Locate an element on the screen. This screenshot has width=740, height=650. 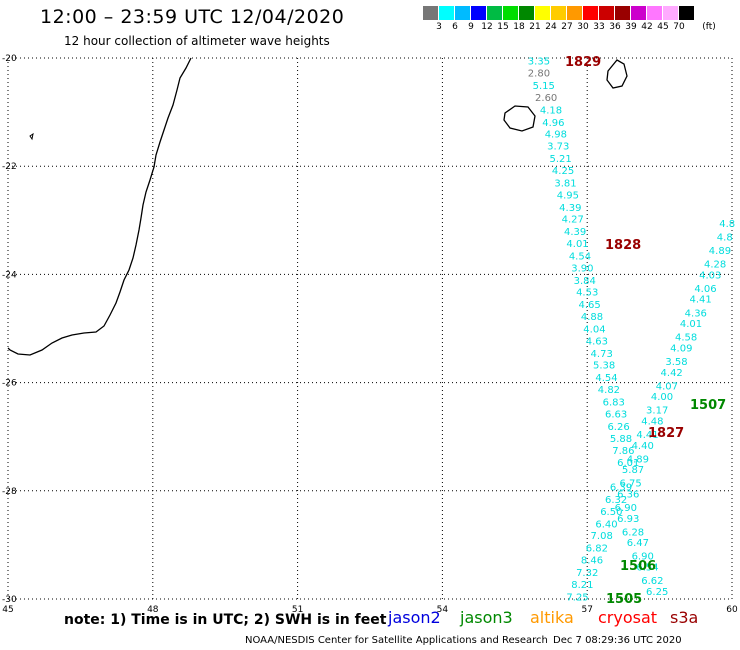
swh-value-label: 3.73 is located at coordinates (558, 147).